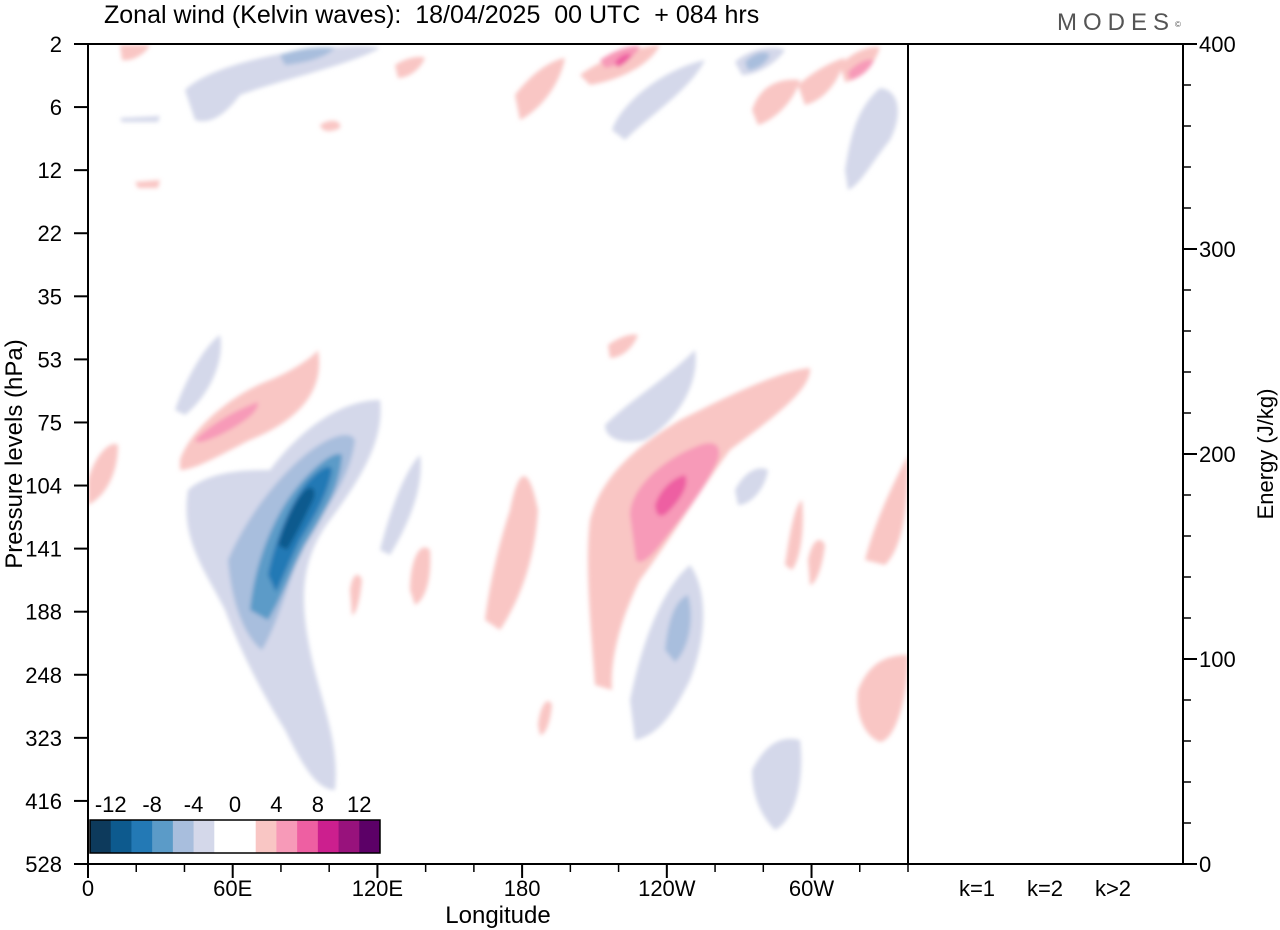  Describe the element at coordinates (1113, 888) in the screenshot. I see `energy-category-label: k>2` at that location.